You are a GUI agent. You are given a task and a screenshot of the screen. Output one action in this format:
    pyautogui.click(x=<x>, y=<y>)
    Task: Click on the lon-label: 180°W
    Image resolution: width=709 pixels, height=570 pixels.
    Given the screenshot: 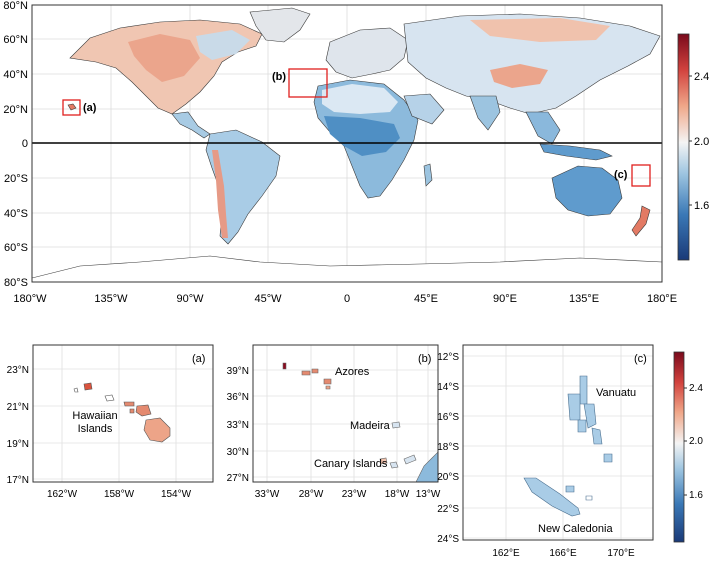 What is the action you would take?
    pyautogui.click(x=30, y=299)
    